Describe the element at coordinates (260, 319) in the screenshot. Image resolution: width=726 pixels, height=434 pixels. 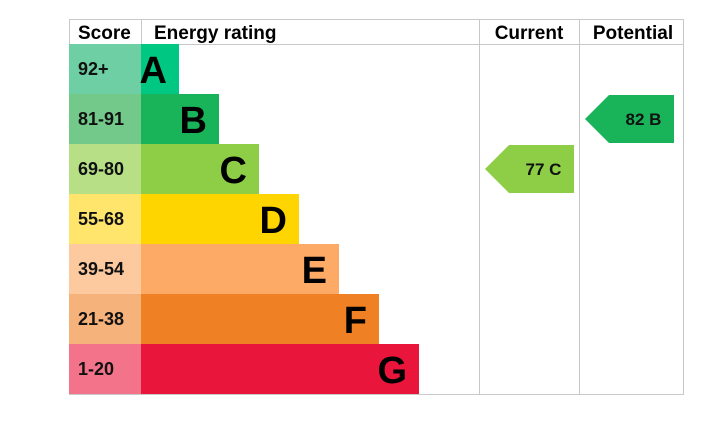
I see `band-bar-f` at that location.